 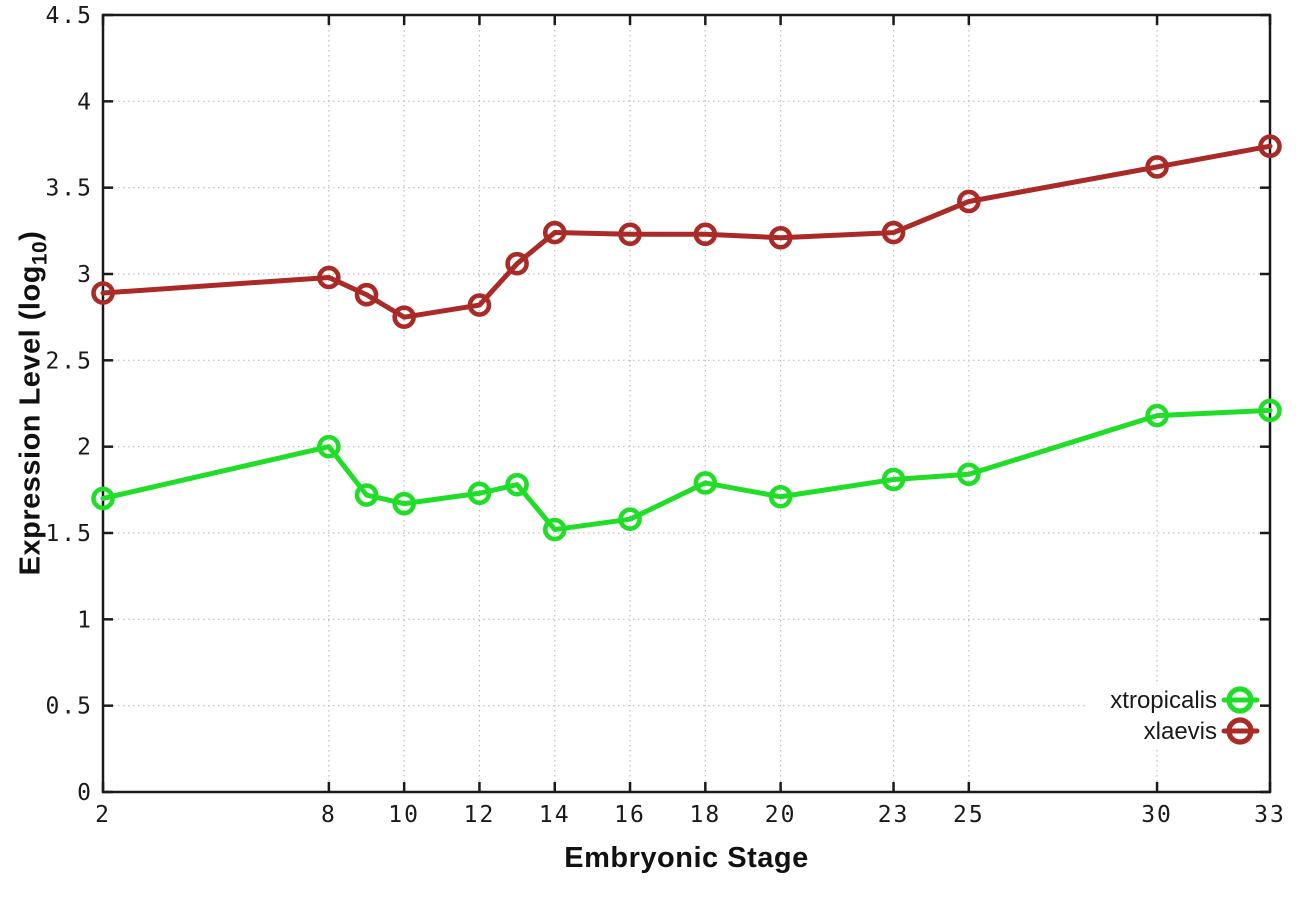 I want to click on y-axis-title-suffix: ), so click(x=30, y=235).